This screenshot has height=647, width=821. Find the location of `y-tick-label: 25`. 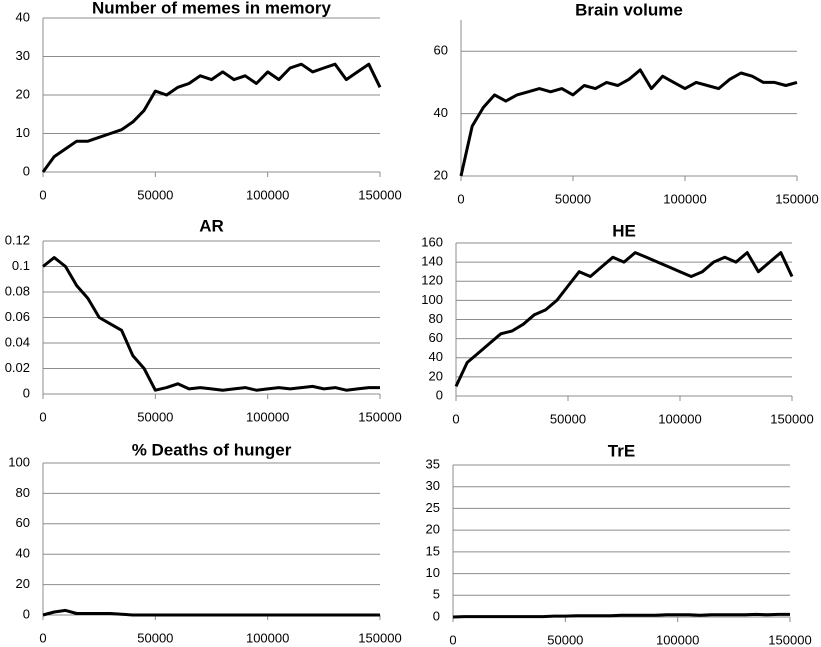

y-tick-label: 25 is located at coordinates (433, 507).